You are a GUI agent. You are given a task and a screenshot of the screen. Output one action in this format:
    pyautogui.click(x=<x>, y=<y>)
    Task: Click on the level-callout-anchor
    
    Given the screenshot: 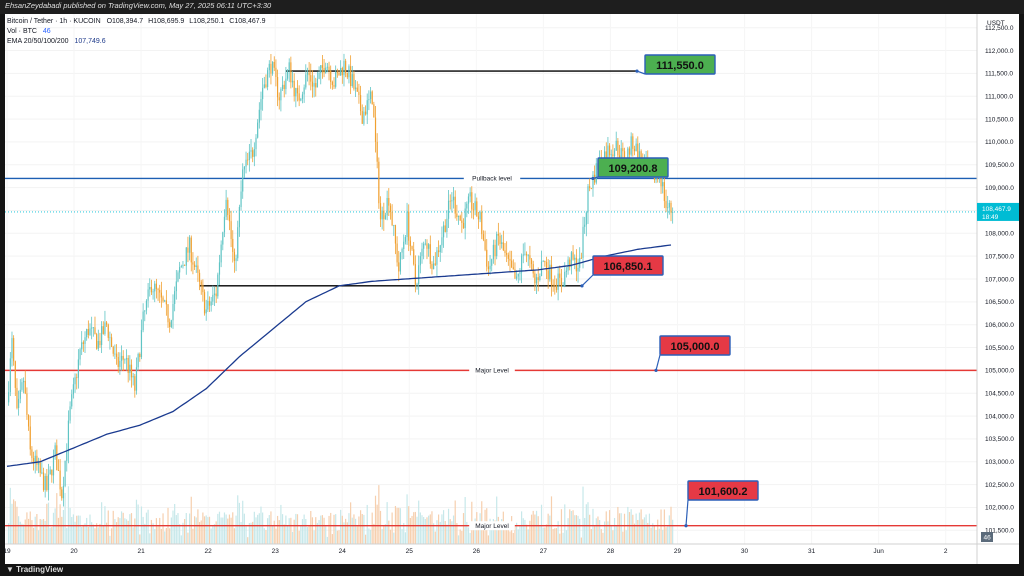 What is the action you would take?
    pyautogui.click(x=593, y=178)
    